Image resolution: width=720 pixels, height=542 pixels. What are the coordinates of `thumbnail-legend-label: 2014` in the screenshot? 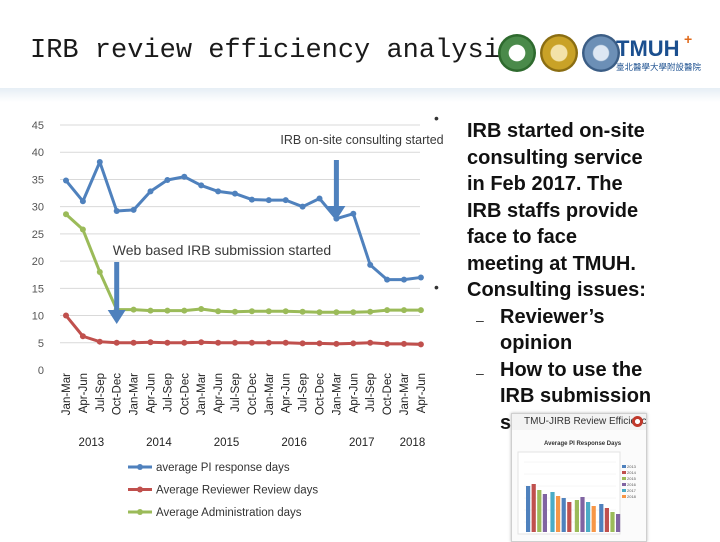 It's located at (631, 472).